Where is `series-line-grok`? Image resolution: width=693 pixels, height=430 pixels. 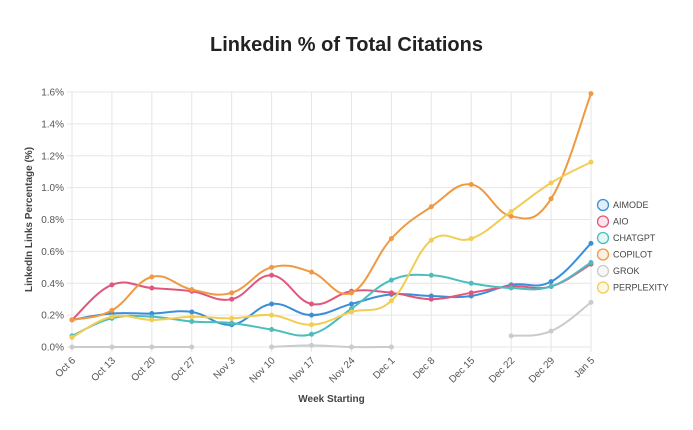
series-line-grok is located at coordinates (331, 346).